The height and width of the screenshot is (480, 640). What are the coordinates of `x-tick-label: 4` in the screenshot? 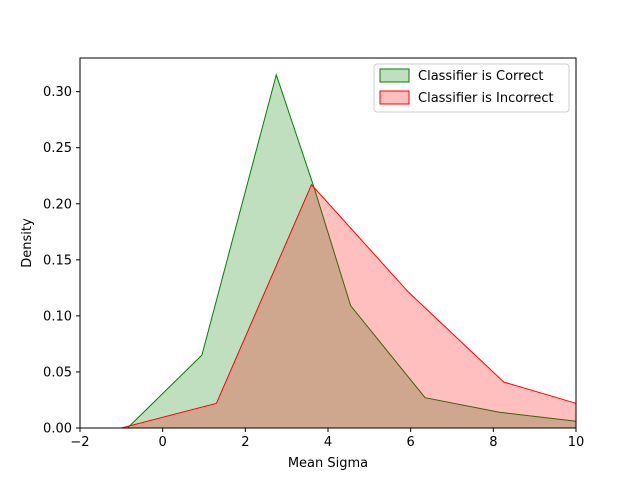 It's located at (328, 442).